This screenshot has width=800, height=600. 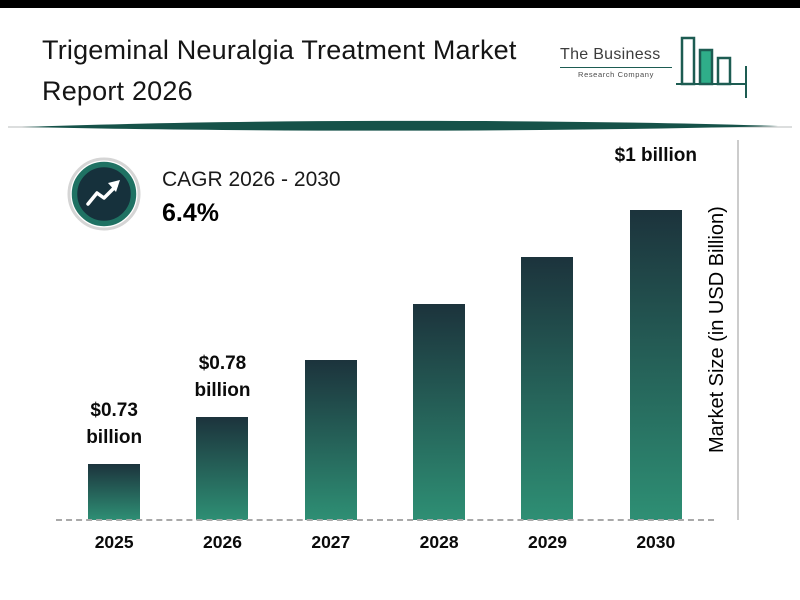 What do you see at coordinates (385, 542) in the screenshot?
I see `x-axis-labels: 2025 2026 2027 2028 2029 2030` at bounding box center [385, 542].